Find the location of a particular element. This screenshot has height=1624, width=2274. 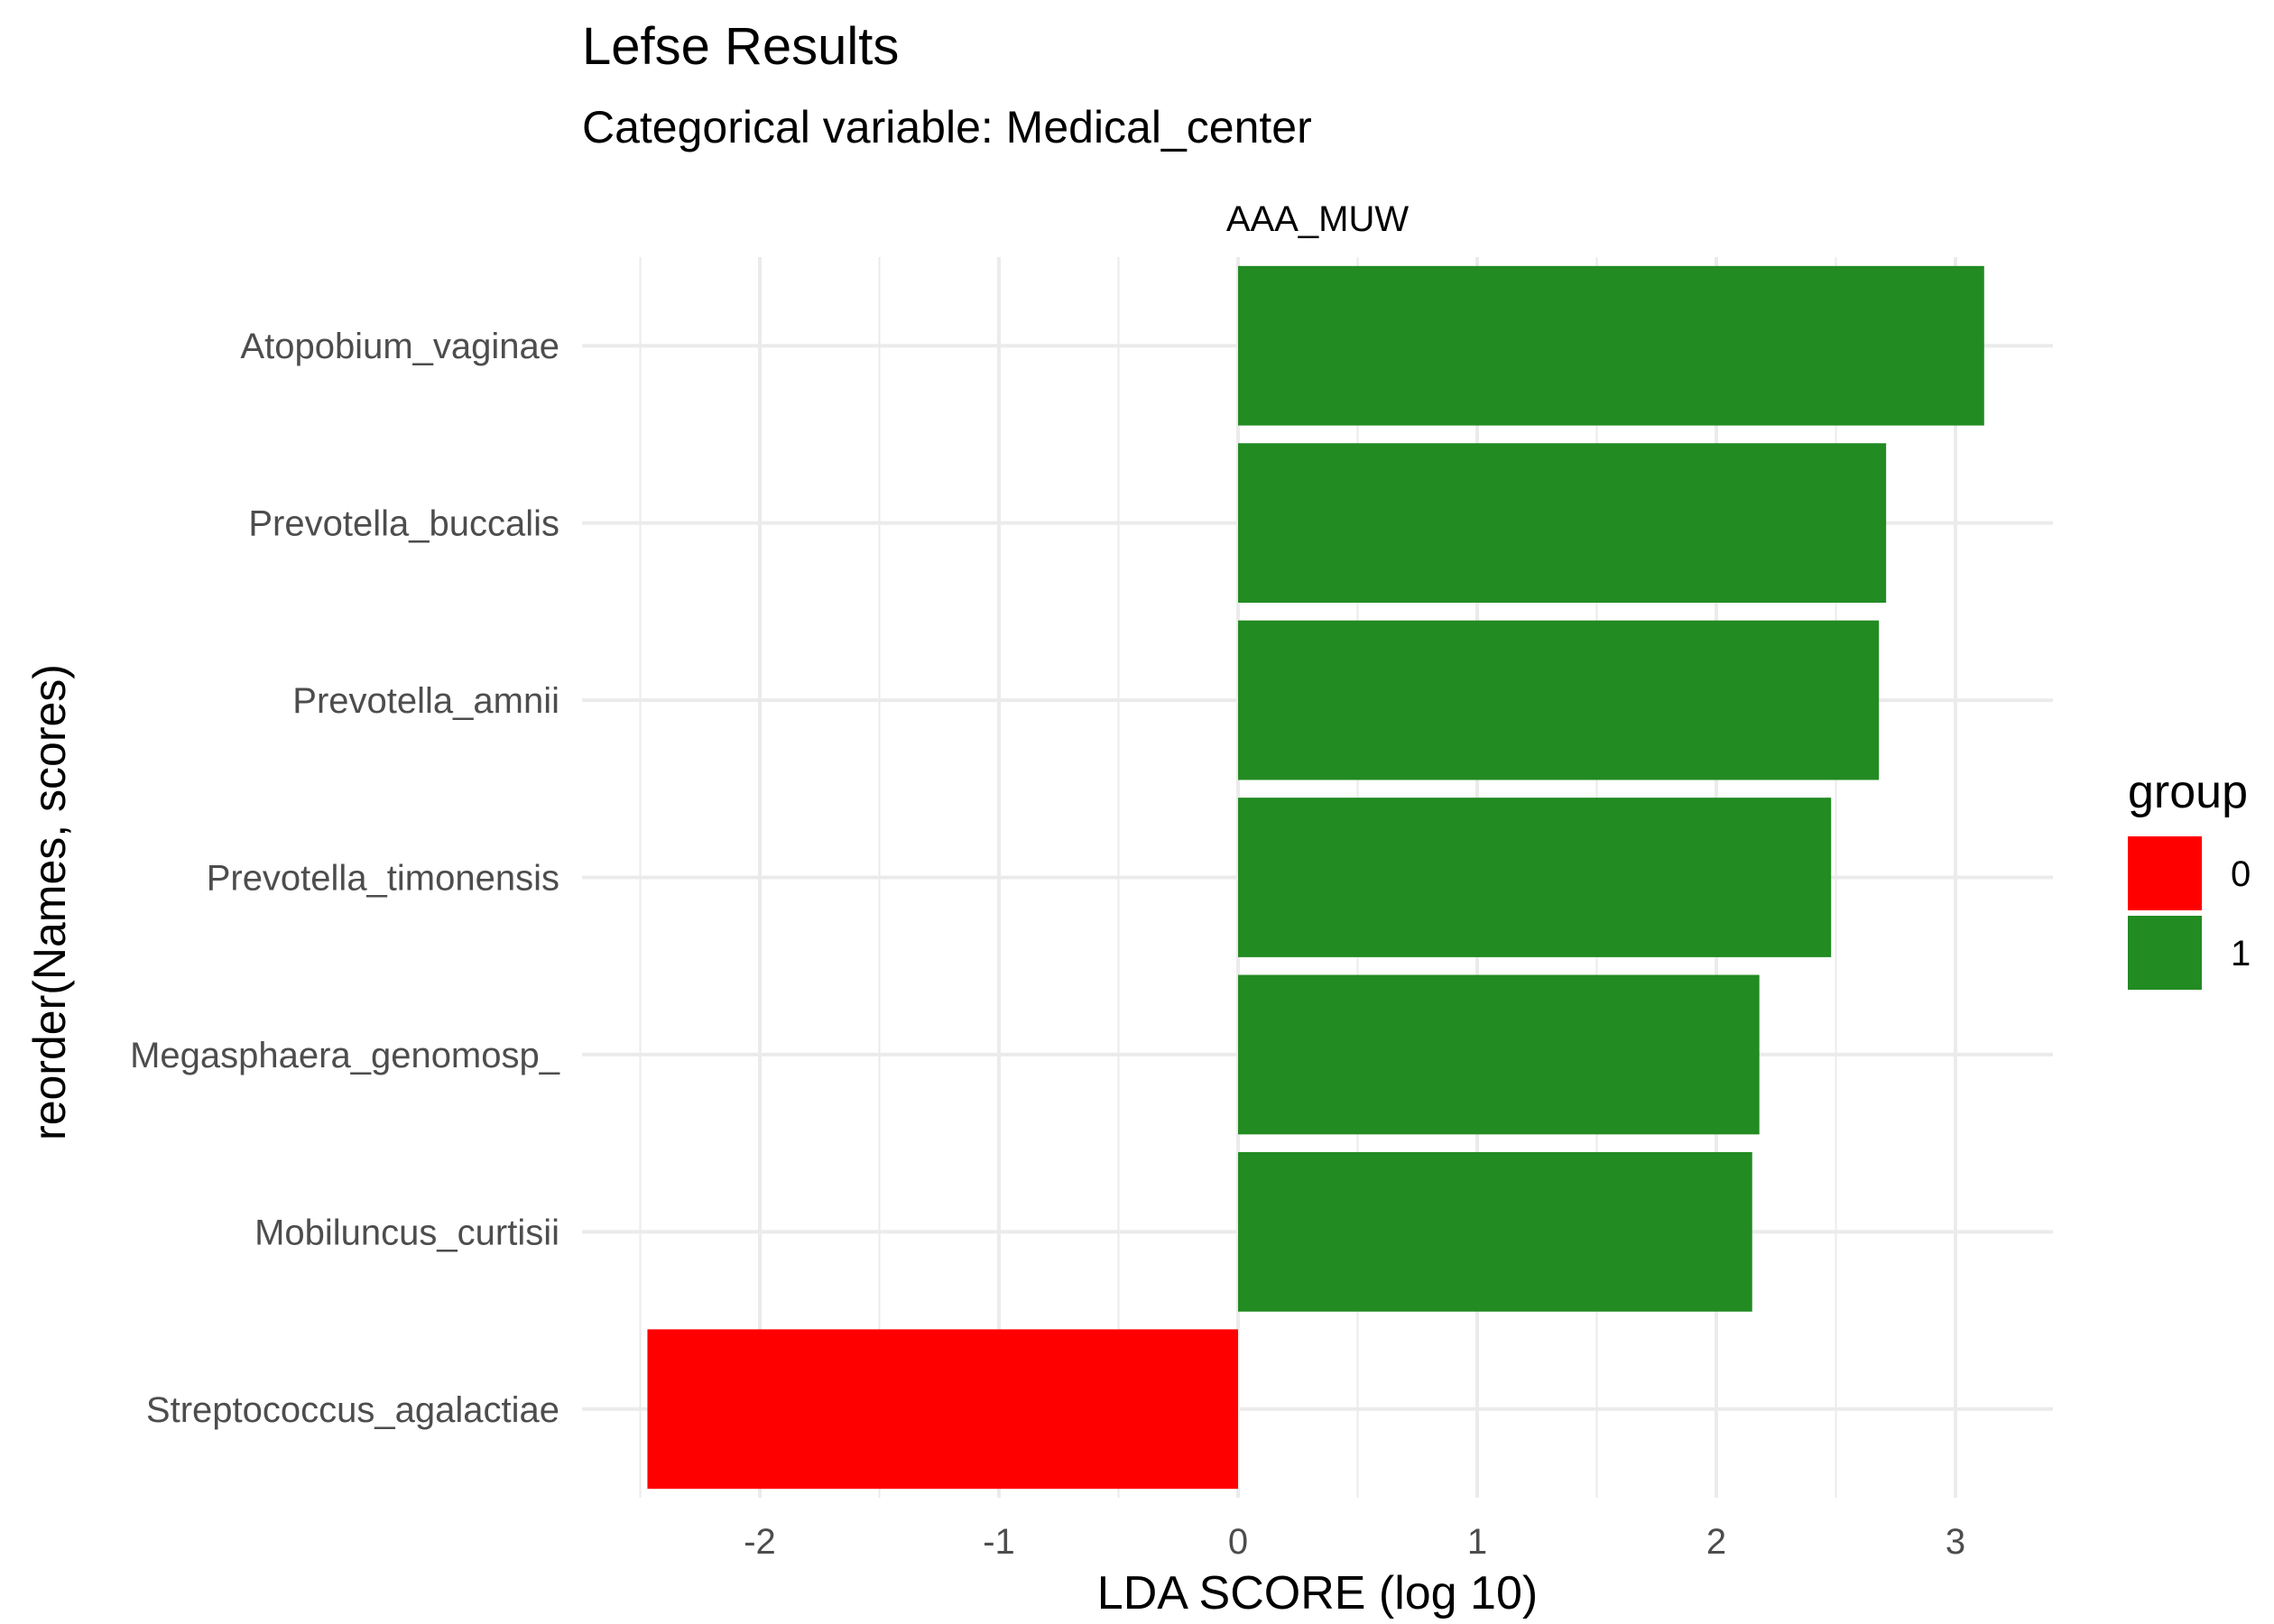

x-tick-label: -1 is located at coordinates (999, 1542).